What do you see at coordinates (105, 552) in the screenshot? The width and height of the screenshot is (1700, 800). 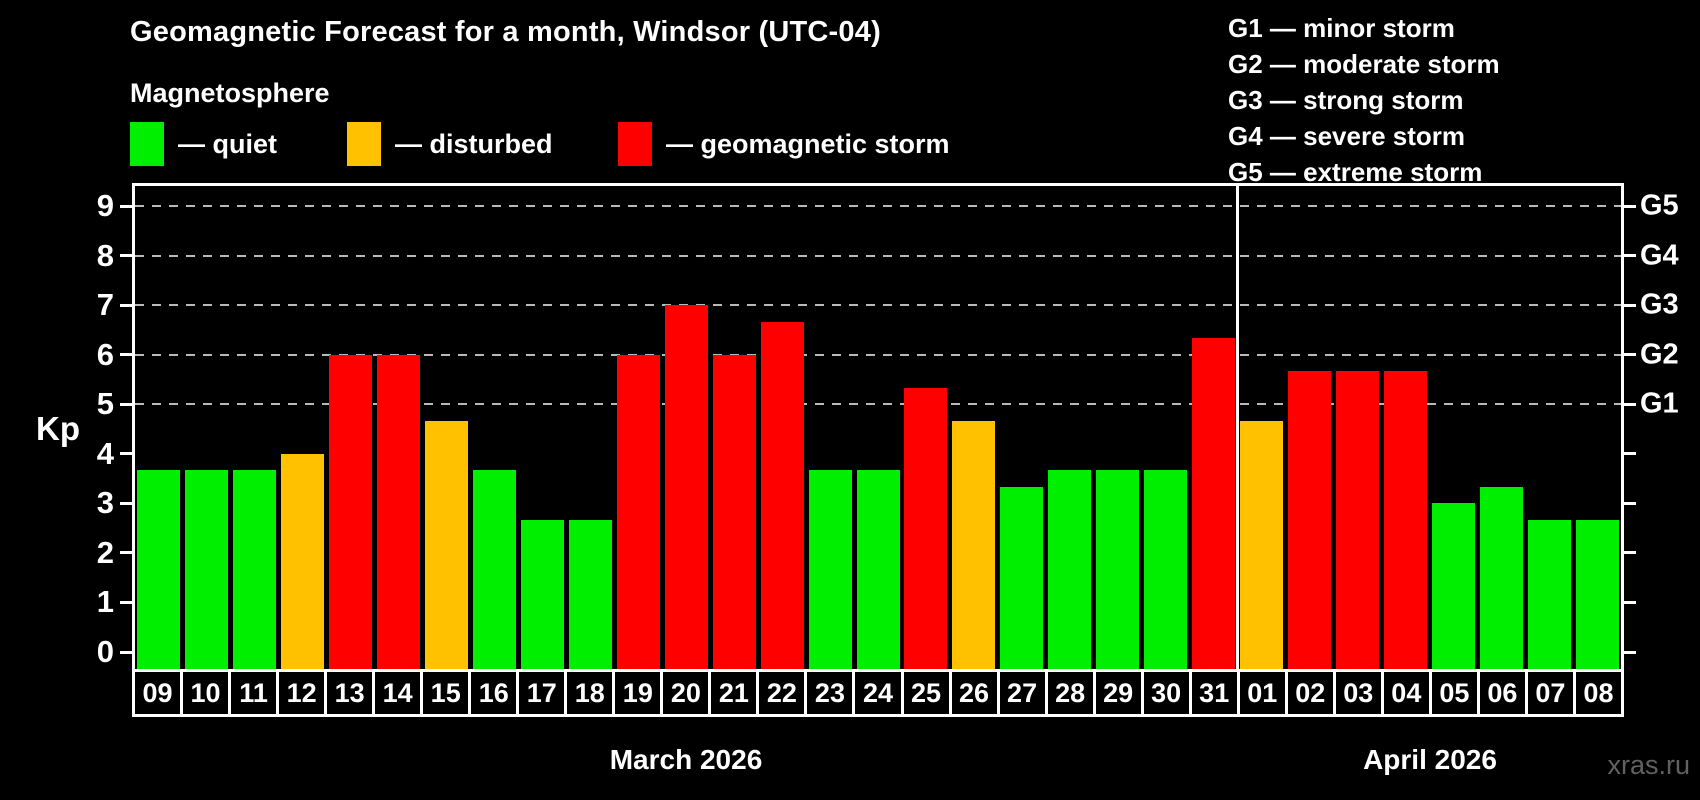 I see `y-tick-label-2: 2` at bounding box center [105, 552].